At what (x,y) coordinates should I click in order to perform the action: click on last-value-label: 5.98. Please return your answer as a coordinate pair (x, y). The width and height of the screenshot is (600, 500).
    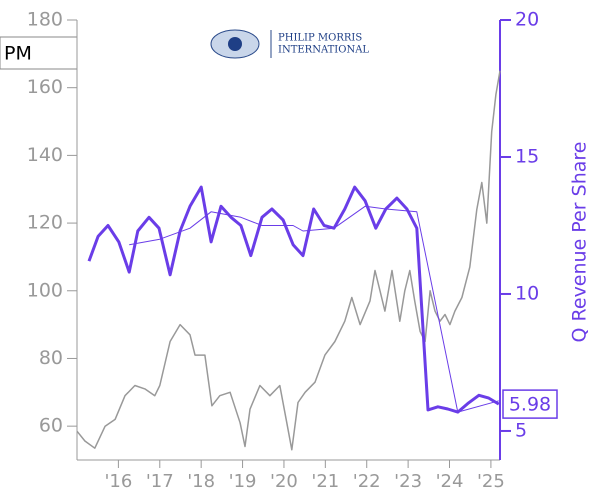
    Looking at the image, I should click on (530, 405).